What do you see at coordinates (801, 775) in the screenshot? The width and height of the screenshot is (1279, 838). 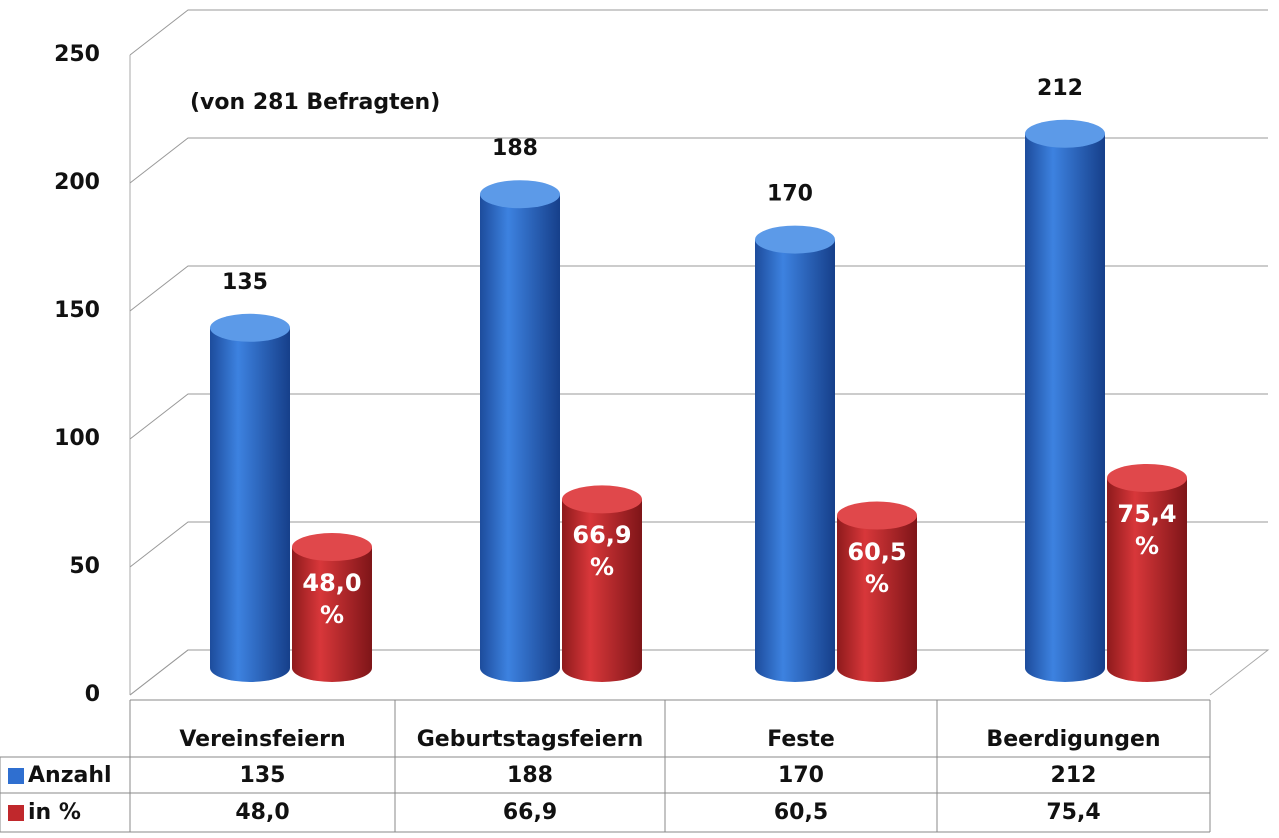 I see `table-cell: 170` at bounding box center [801, 775].